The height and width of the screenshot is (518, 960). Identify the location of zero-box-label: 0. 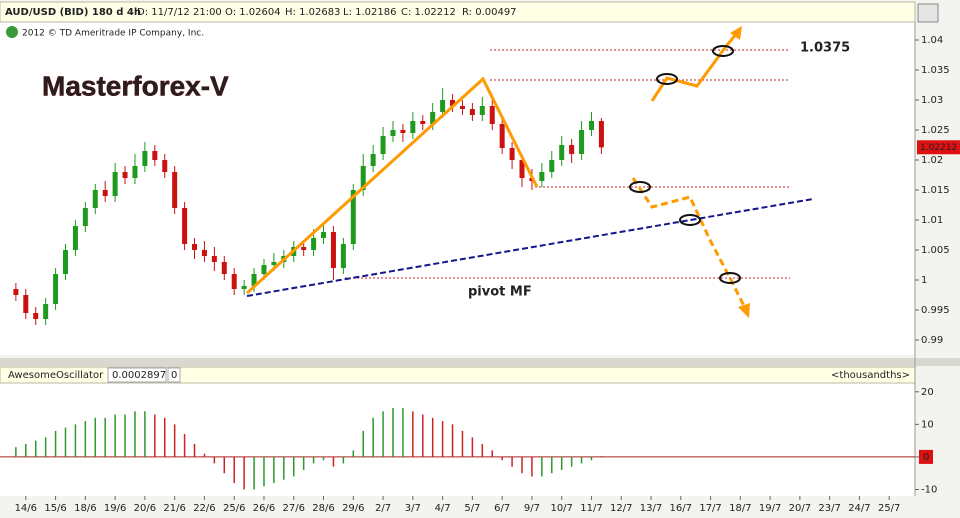
(926, 457).